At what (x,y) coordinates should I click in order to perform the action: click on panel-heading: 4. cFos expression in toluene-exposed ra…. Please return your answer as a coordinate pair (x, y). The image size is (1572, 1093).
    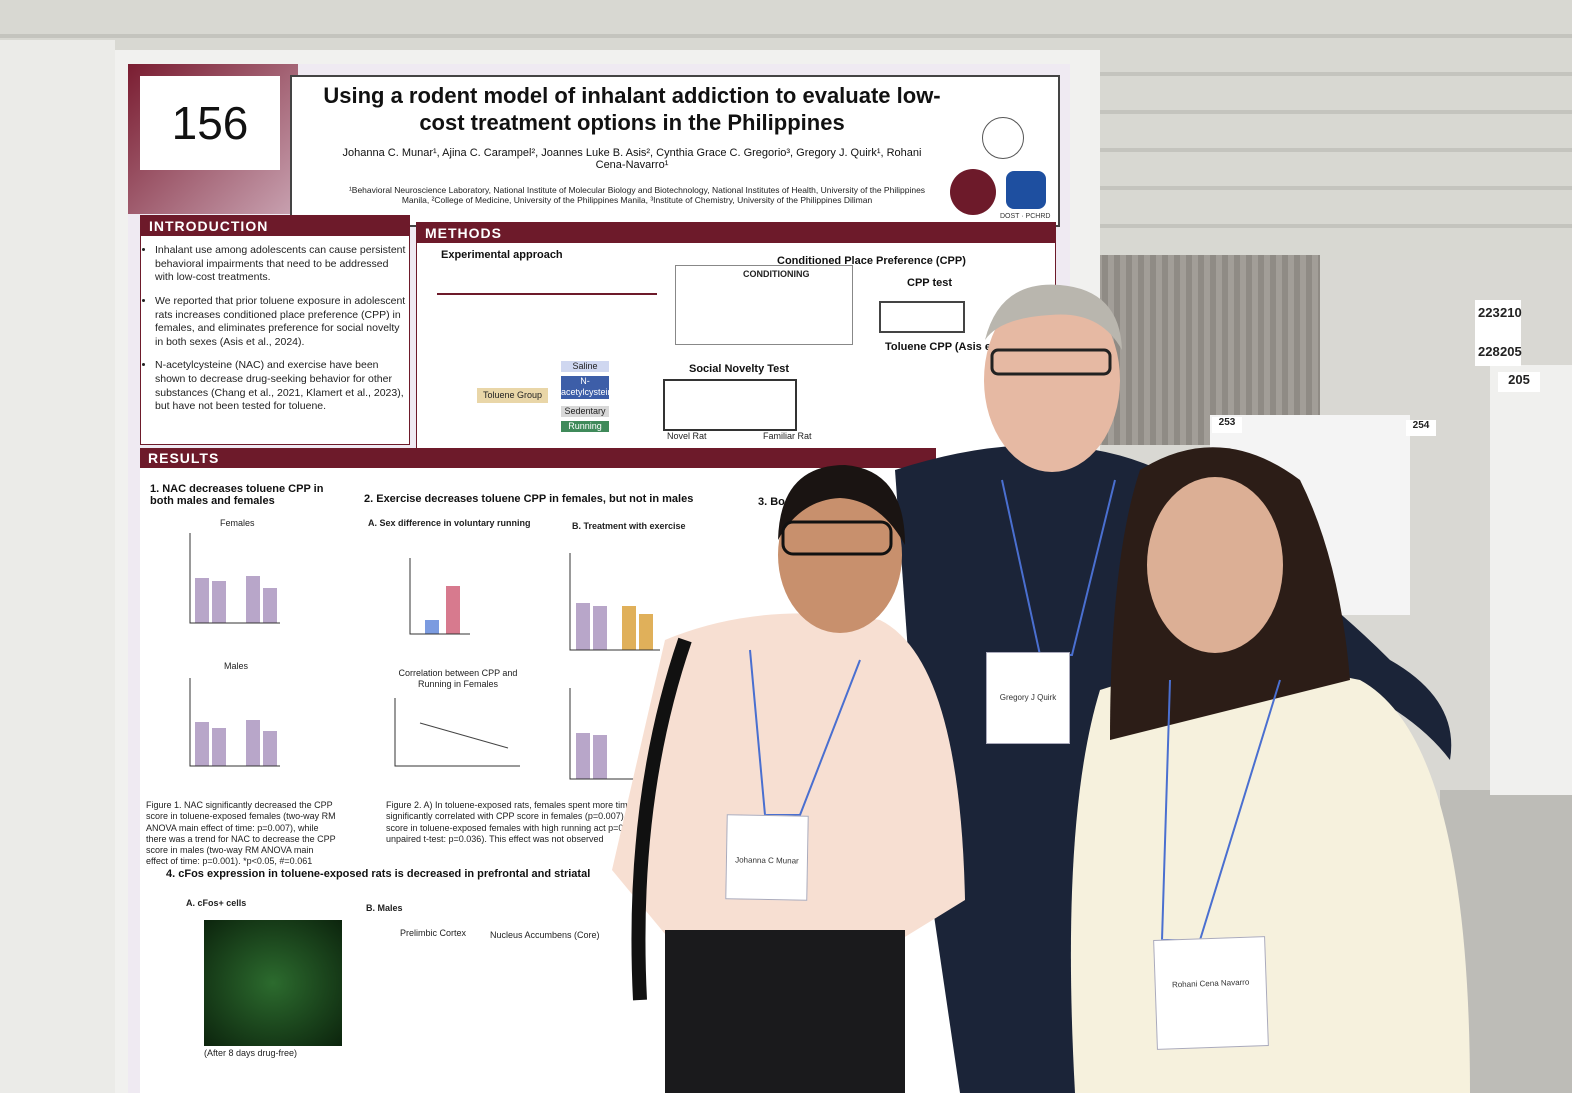
    Looking at the image, I should click on (378, 874).